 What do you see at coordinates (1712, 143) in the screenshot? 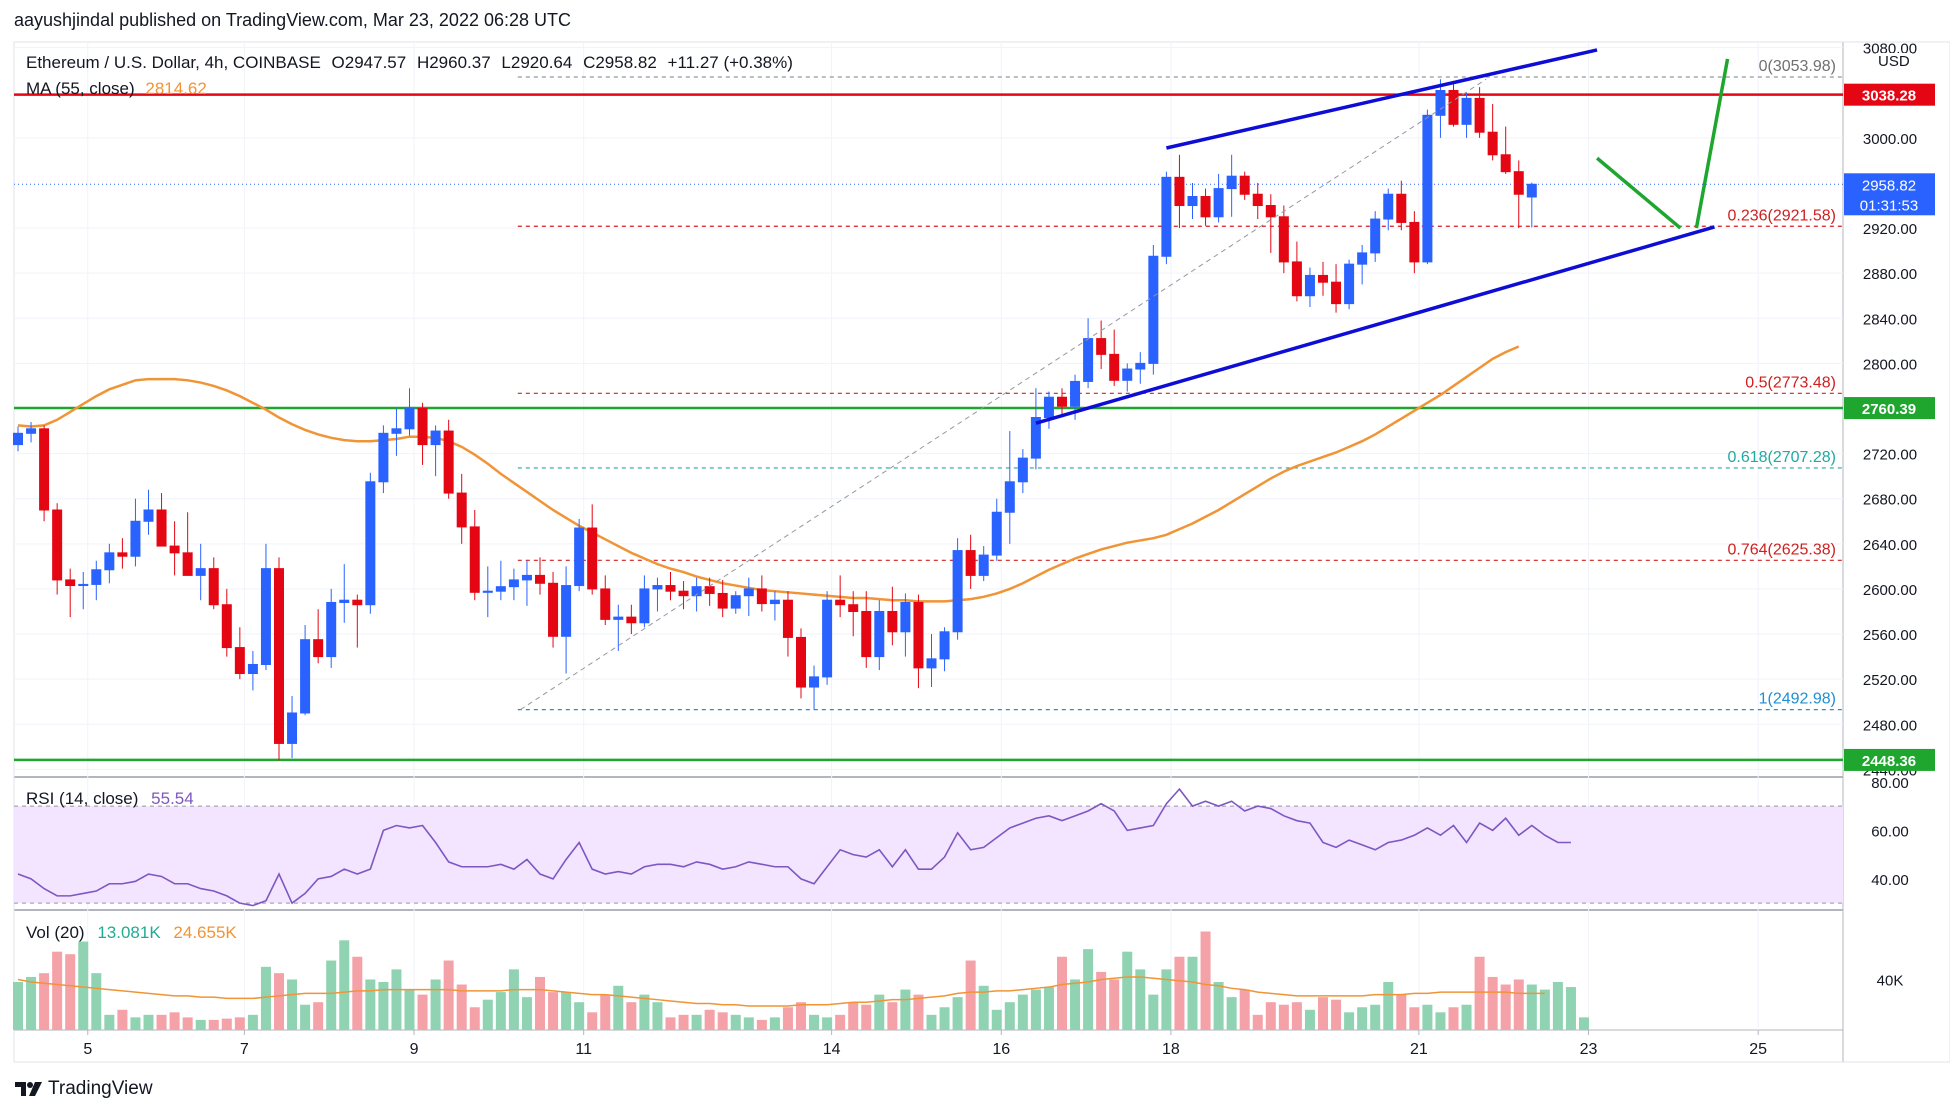
I see `projection-up-line` at bounding box center [1712, 143].